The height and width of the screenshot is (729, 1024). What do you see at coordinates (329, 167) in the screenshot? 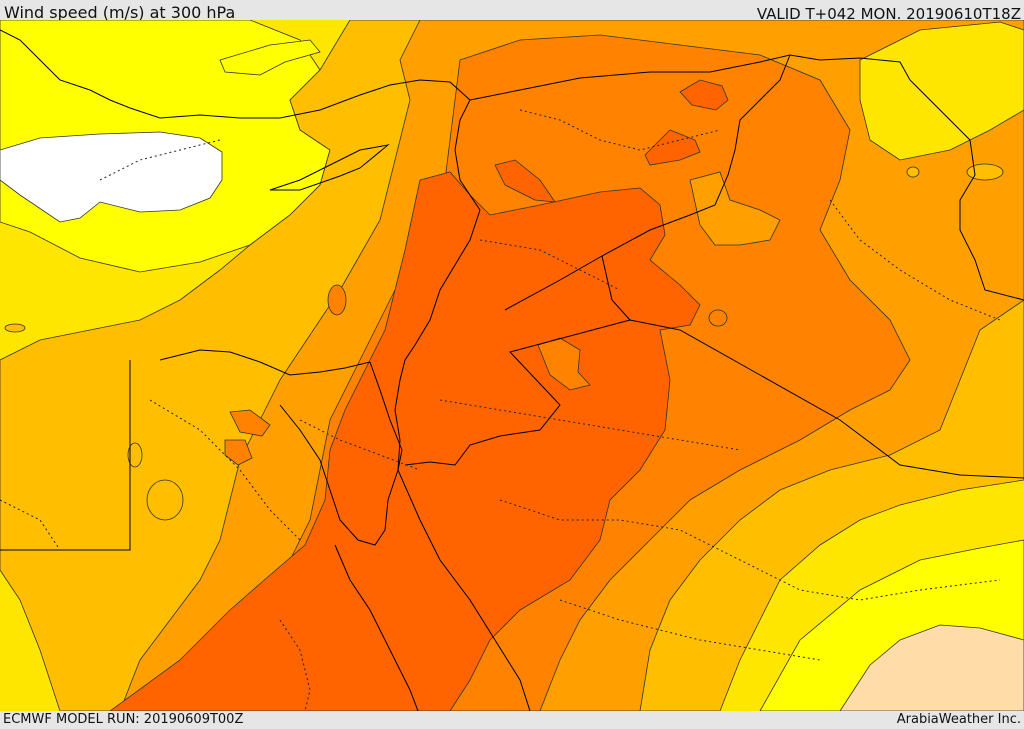
I see `coast-cyprus` at bounding box center [329, 167].